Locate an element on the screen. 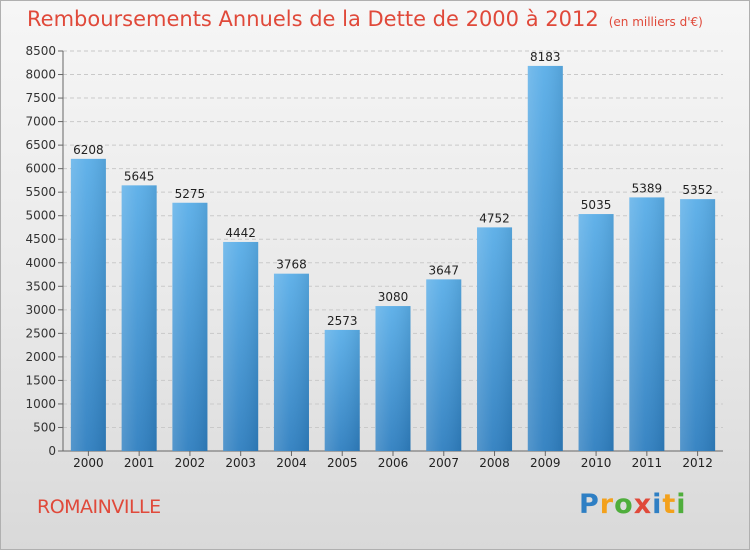  x-tick-label-2002: 2002 is located at coordinates (190, 463).